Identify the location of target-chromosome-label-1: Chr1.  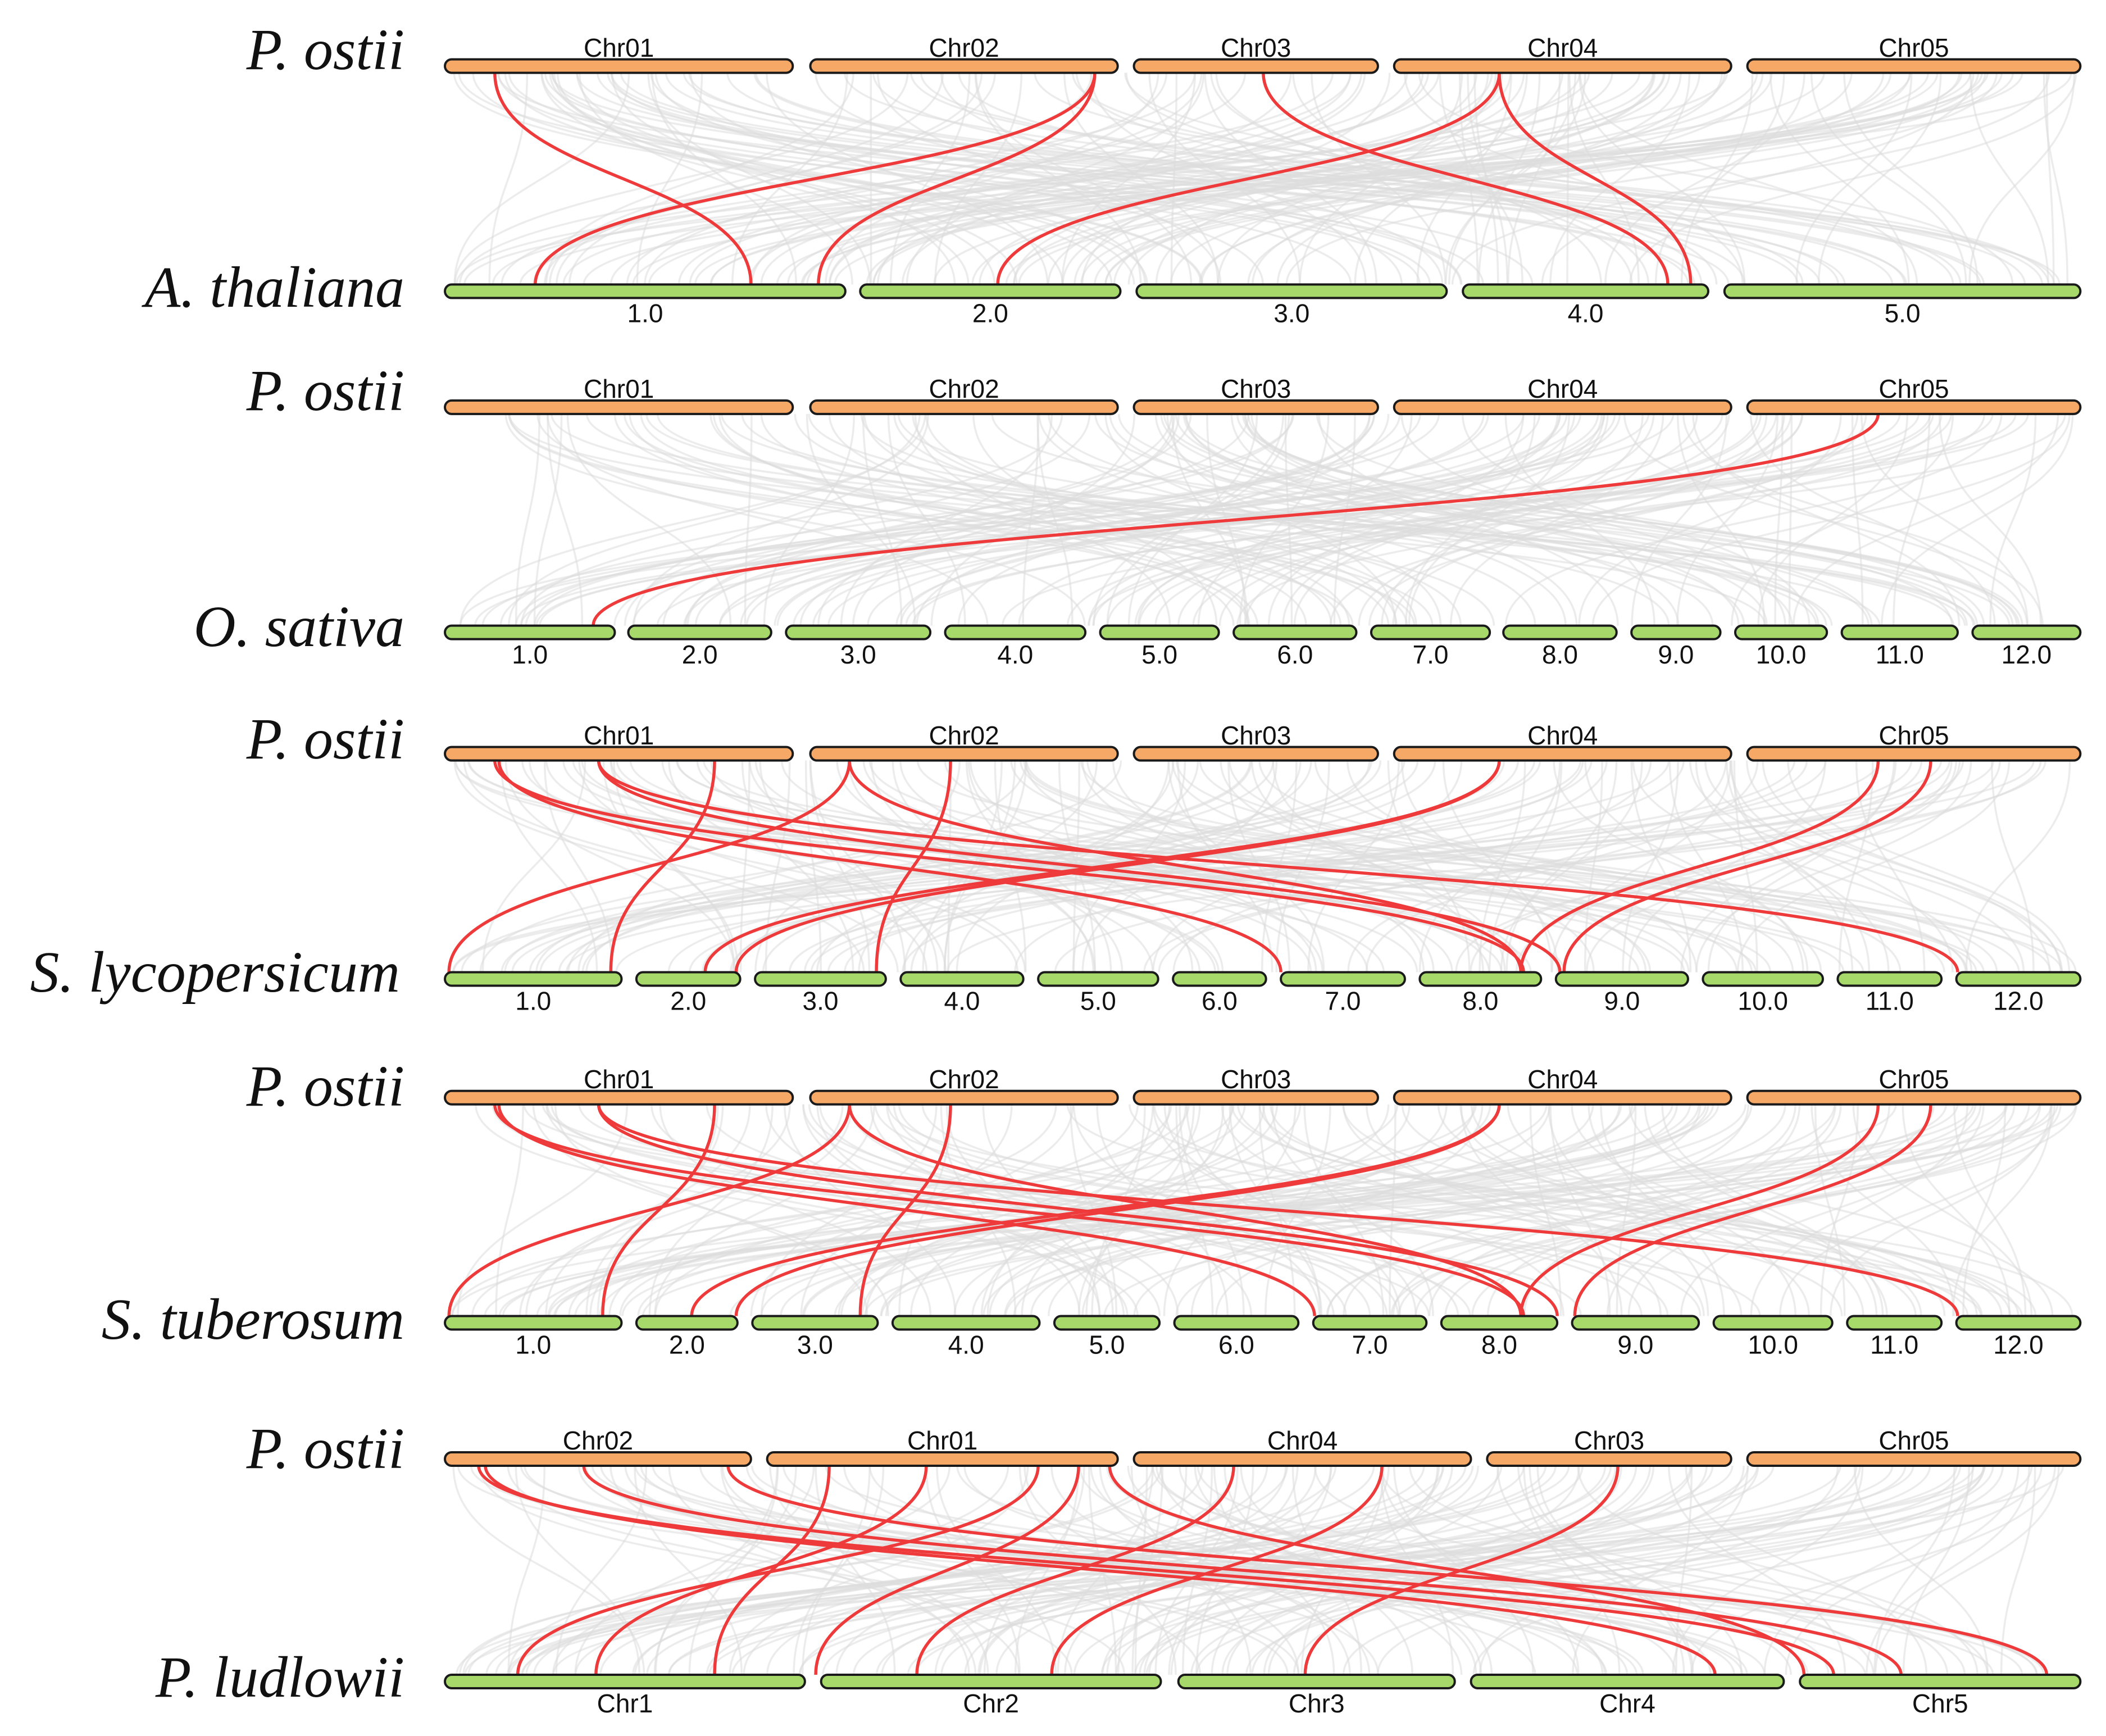
(625, 1703).